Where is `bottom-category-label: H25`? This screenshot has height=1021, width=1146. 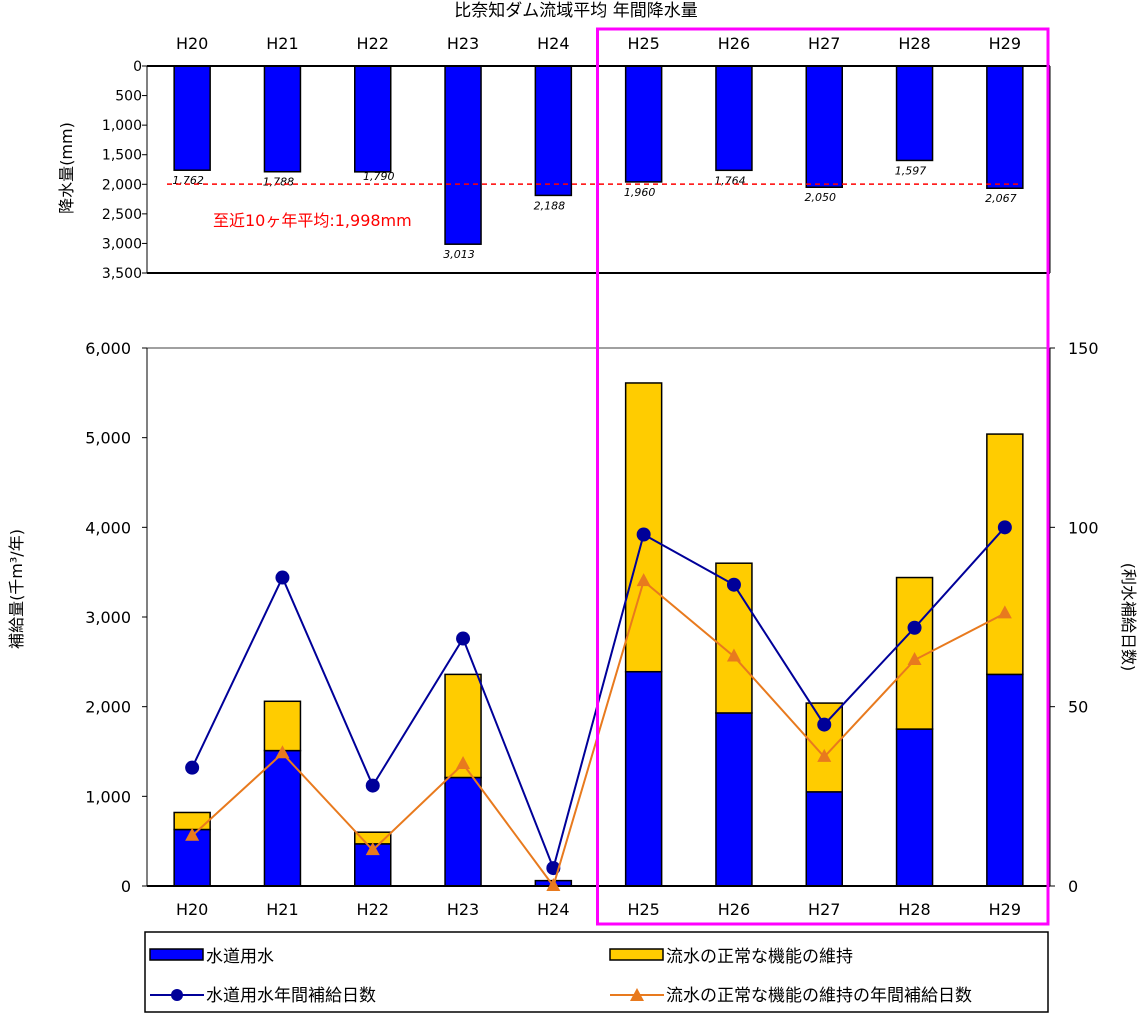 bottom-category-label: H25 is located at coordinates (643, 909).